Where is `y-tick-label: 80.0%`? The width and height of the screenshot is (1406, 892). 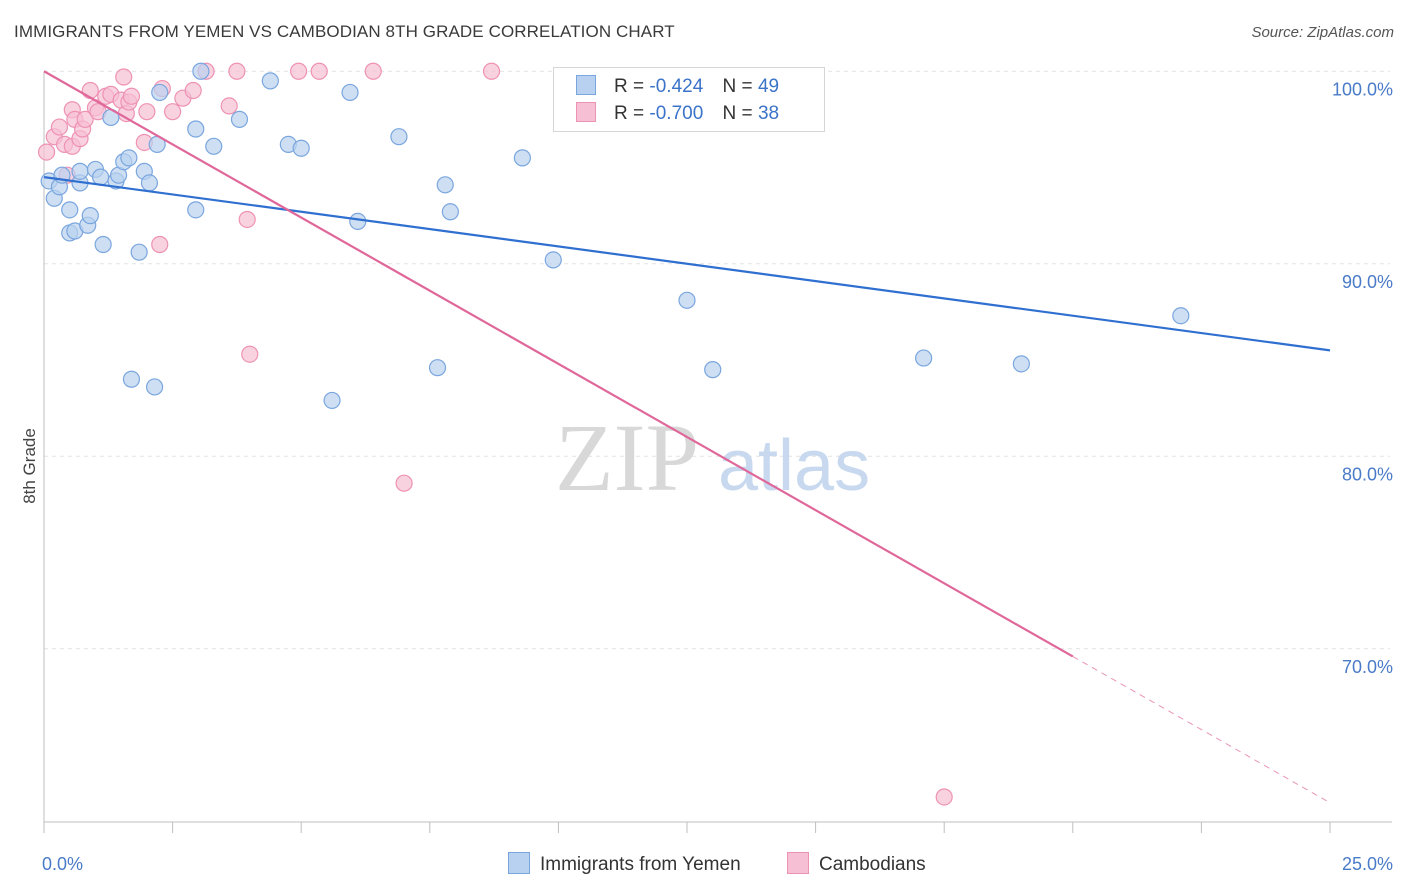
y-tick-label: 80.0% is located at coordinates (1367, 474).